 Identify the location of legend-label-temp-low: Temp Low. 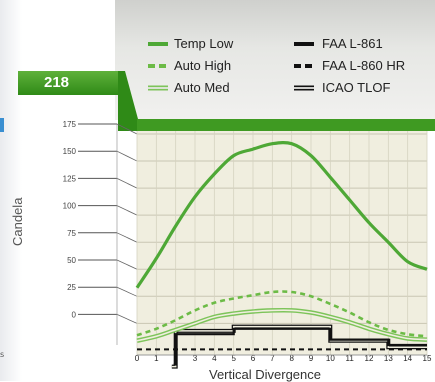
(204, 43).